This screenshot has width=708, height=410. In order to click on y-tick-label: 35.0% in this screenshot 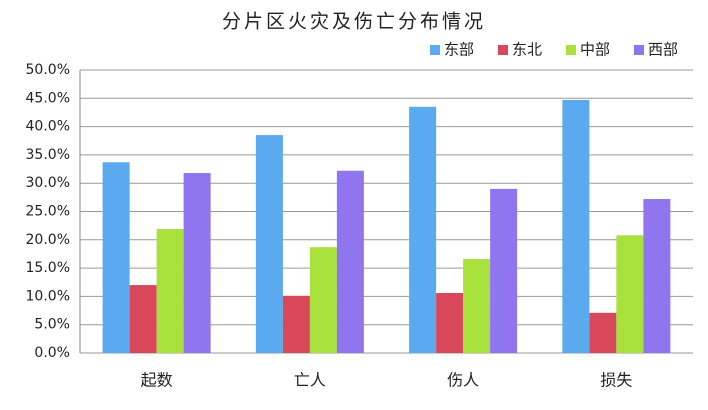, I will do `click(48, 155)`.